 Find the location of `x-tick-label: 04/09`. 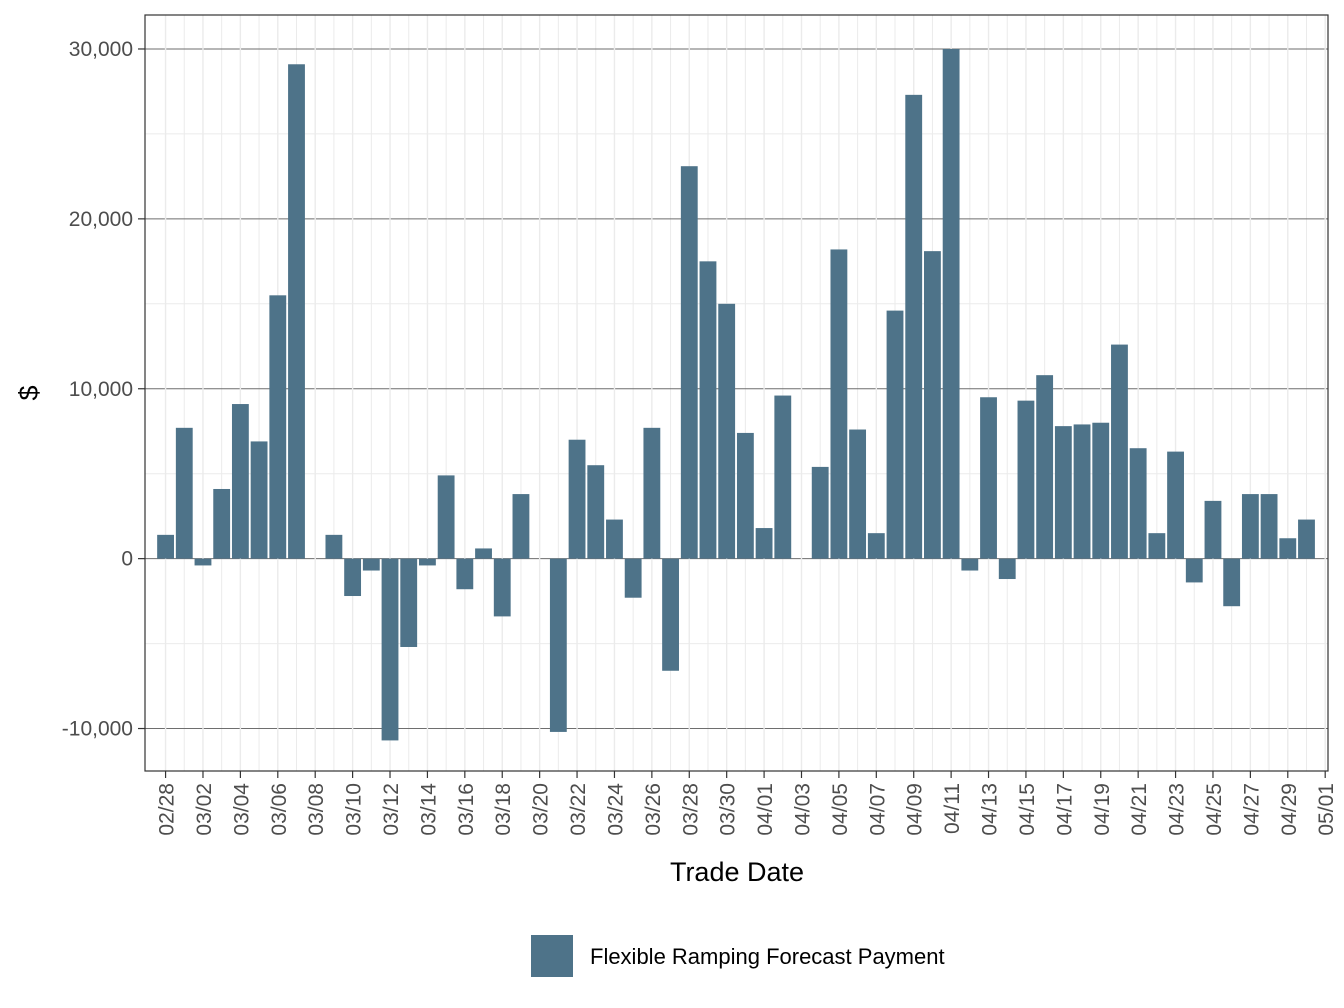

x-tick-label: 04/09 is located at coordinates (915, 809).